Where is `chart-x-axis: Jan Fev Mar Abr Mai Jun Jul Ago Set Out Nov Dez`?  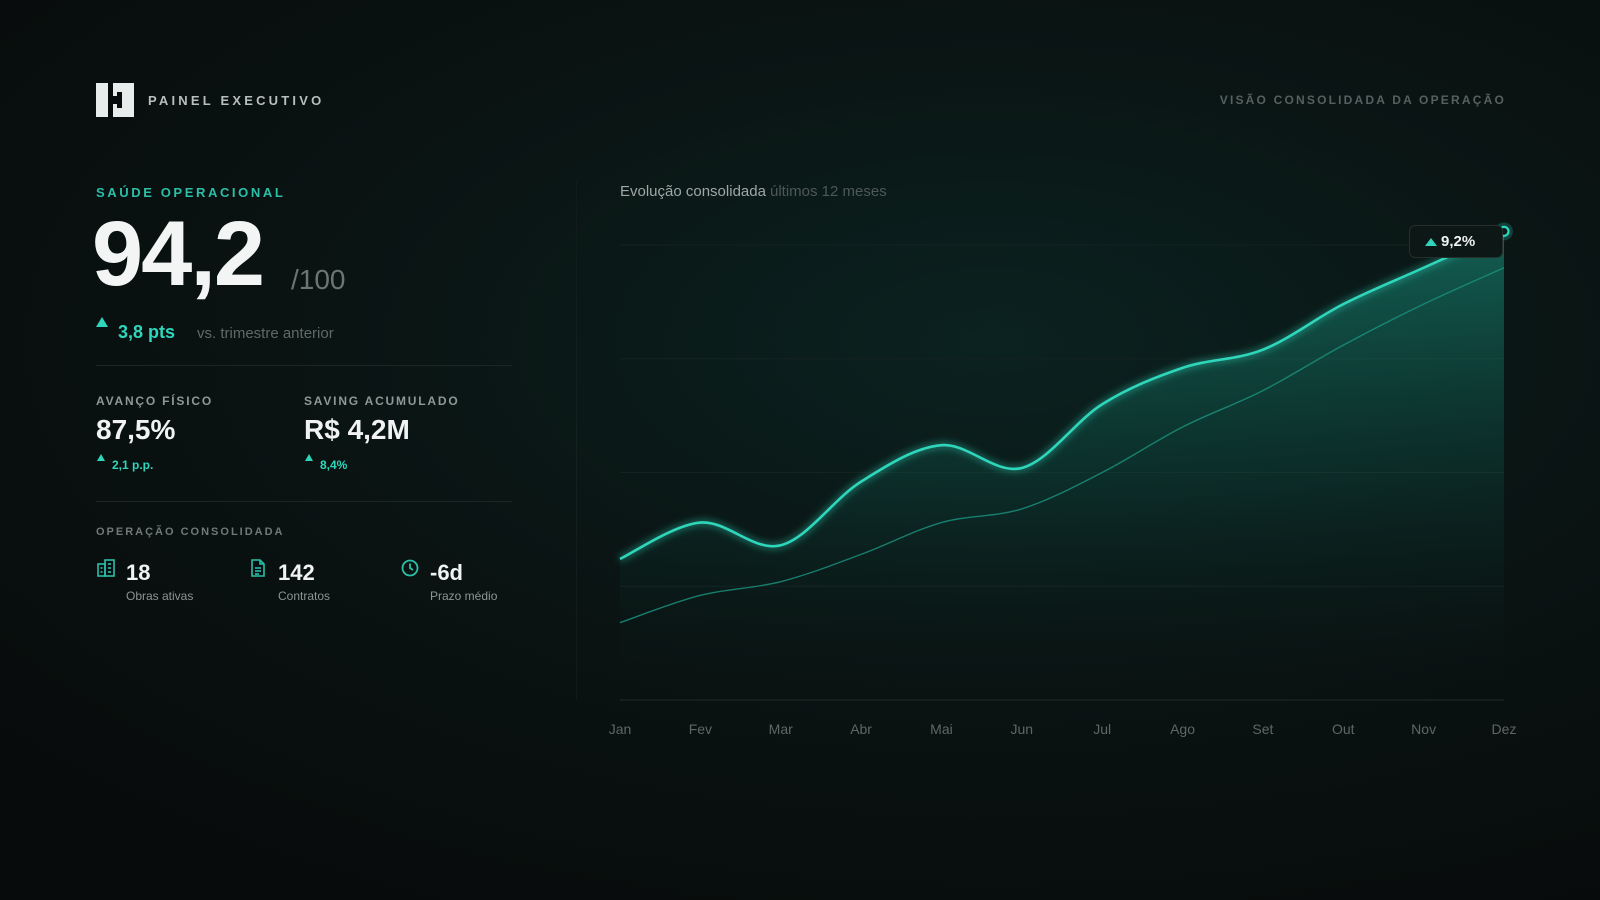
chart-x-axis: Jan Fev Mar Abr Mai Jun Jul Ago Set Out Nov Dez is located at coordinates (1063, 729).